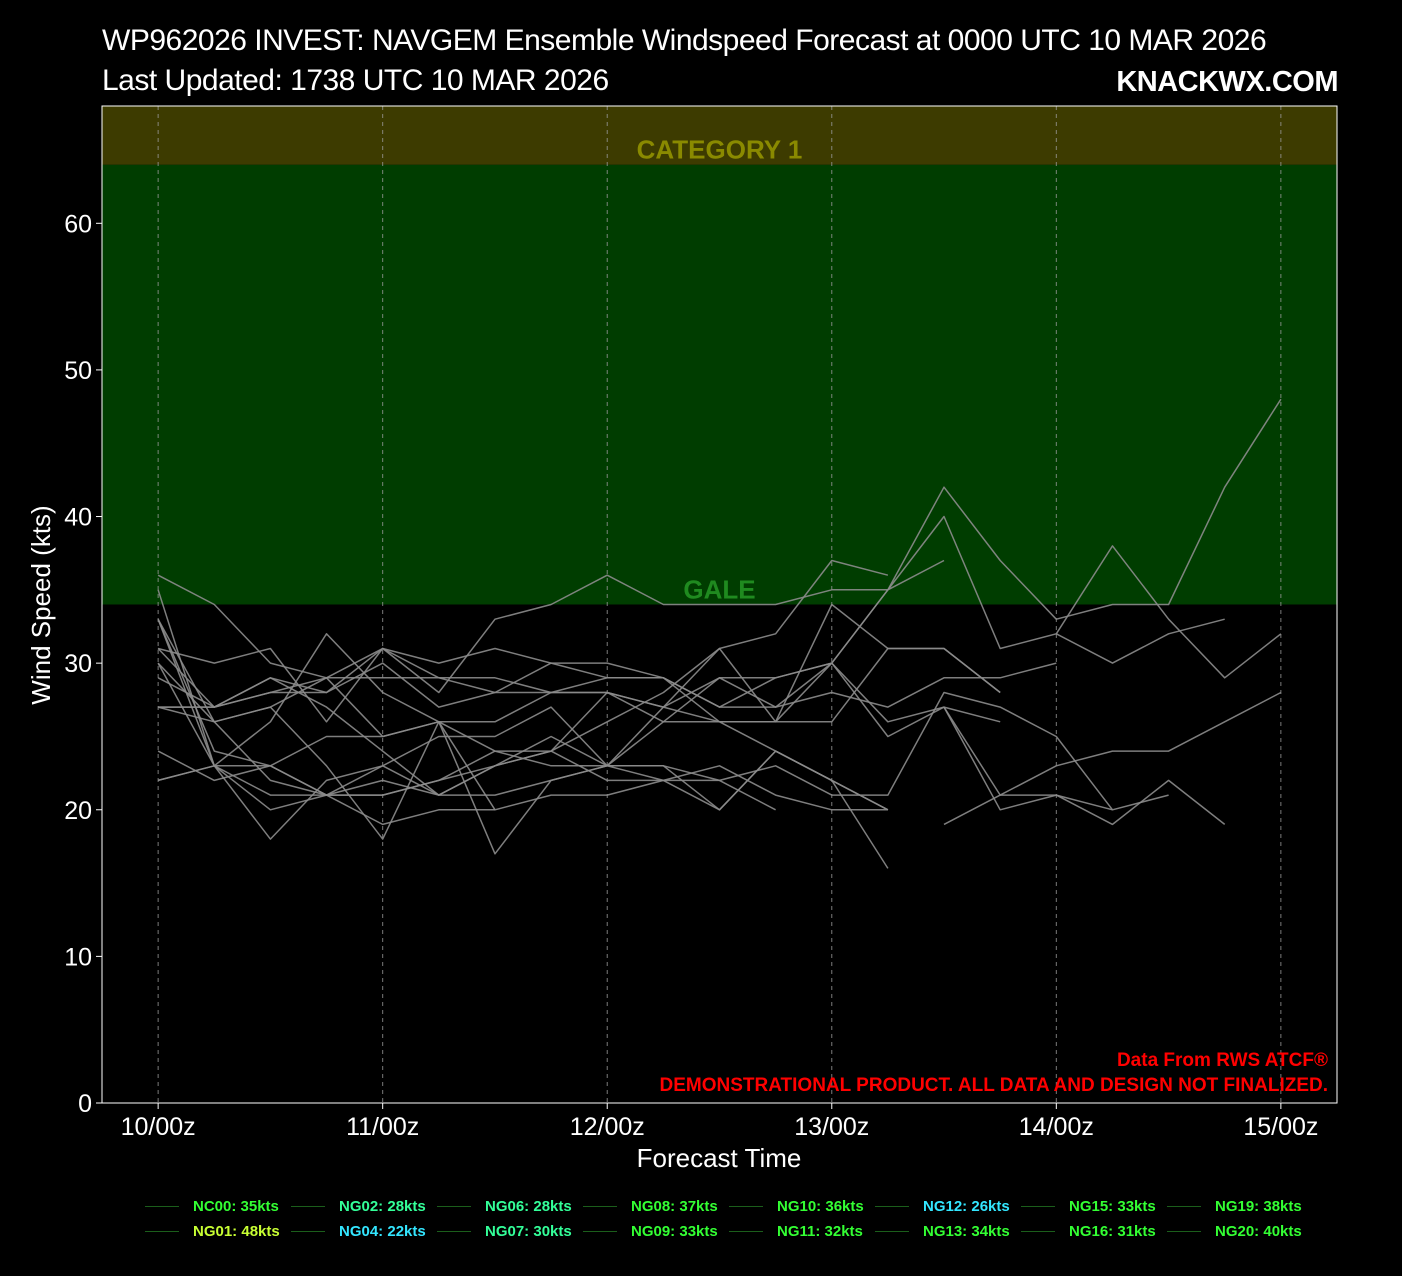 This screenshot has height=1276, width=1402. I want to click on legend-entry: NG11: 32kts, so click(796, 1231).